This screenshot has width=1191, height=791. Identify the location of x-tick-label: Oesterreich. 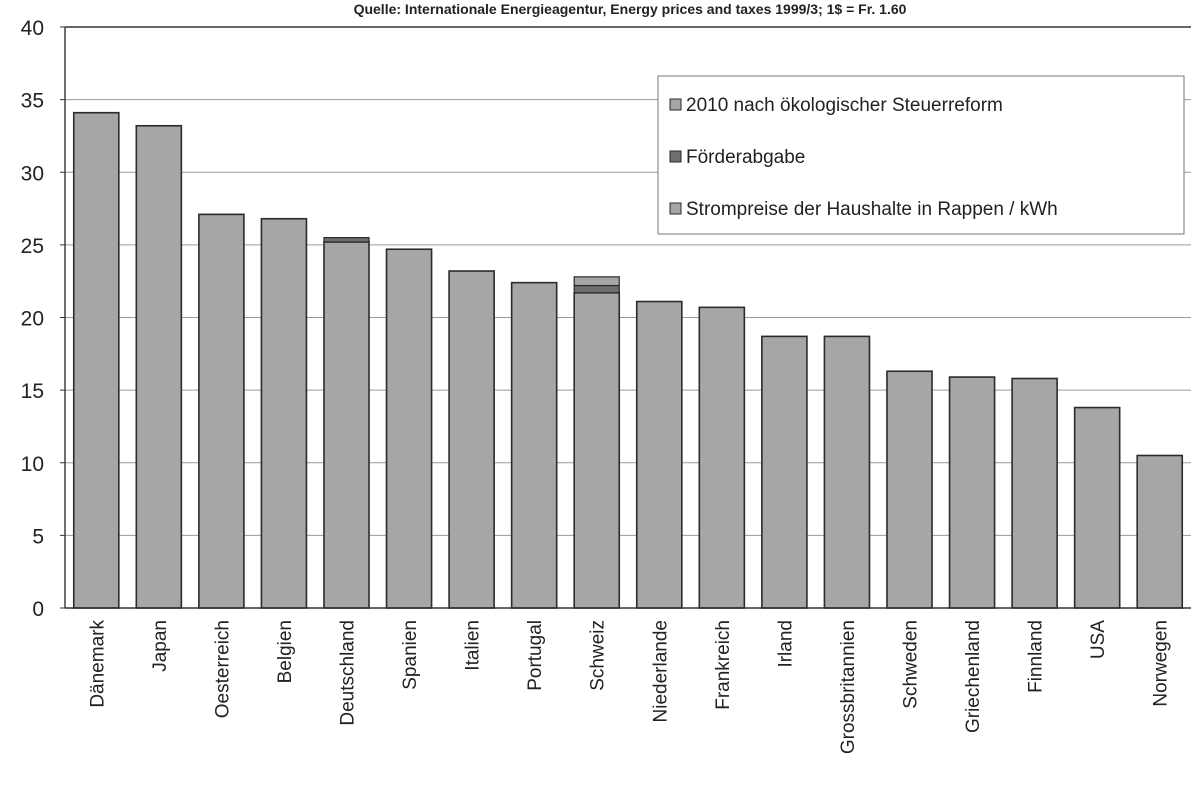
(222, 669).